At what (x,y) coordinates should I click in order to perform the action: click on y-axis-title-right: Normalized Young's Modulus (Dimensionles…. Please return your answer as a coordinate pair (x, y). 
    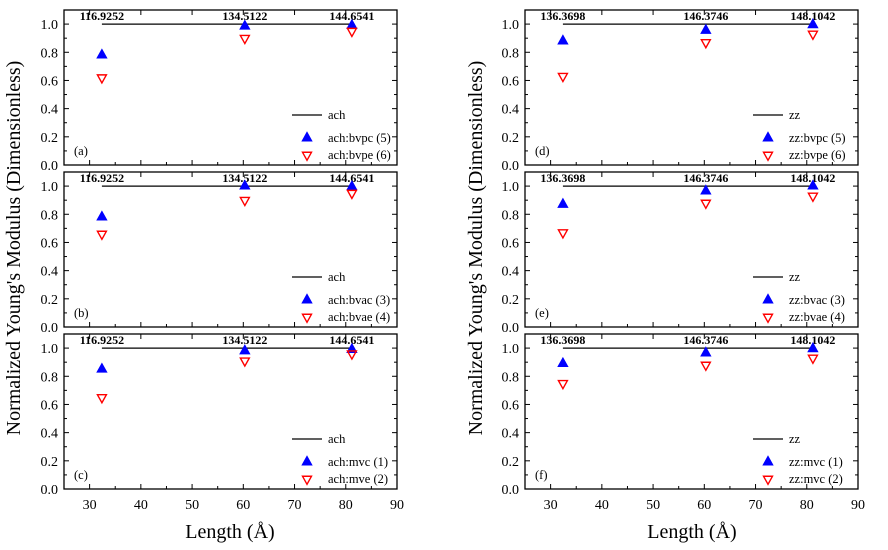
    Looking at the image, I should click on (476, 248).